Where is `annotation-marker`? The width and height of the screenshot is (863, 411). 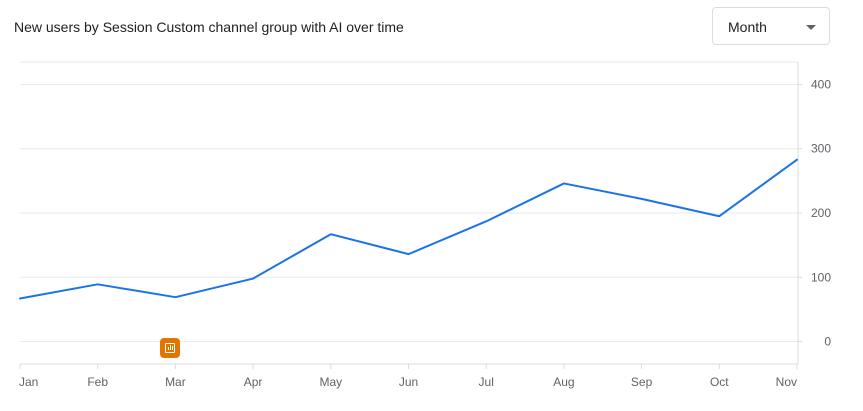 annotation-marker is located at coordinates (170, 348).